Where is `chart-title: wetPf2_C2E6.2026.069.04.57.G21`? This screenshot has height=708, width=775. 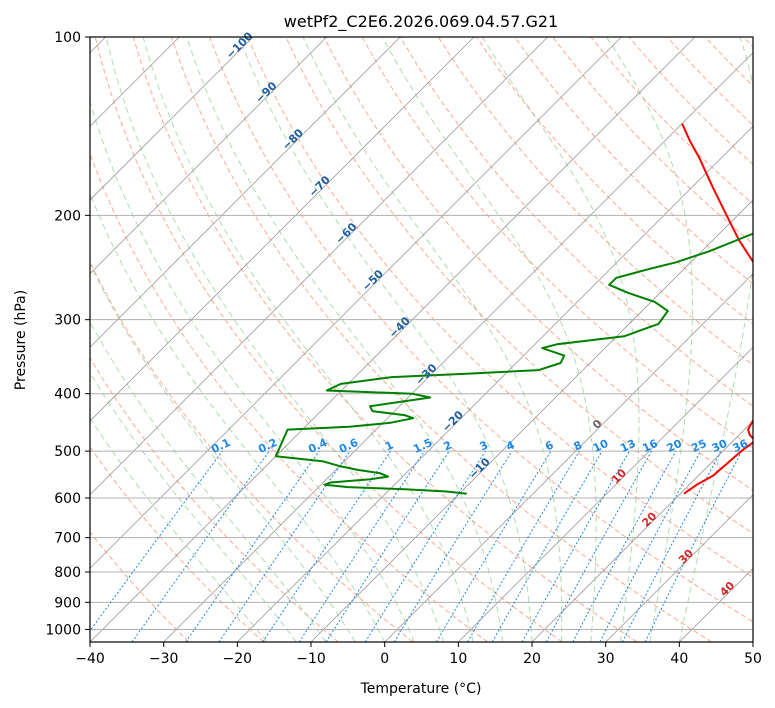 chart-title: wetPf2_C2E6.2026.069.04.57.G21 is located at coordinates (421, 22).